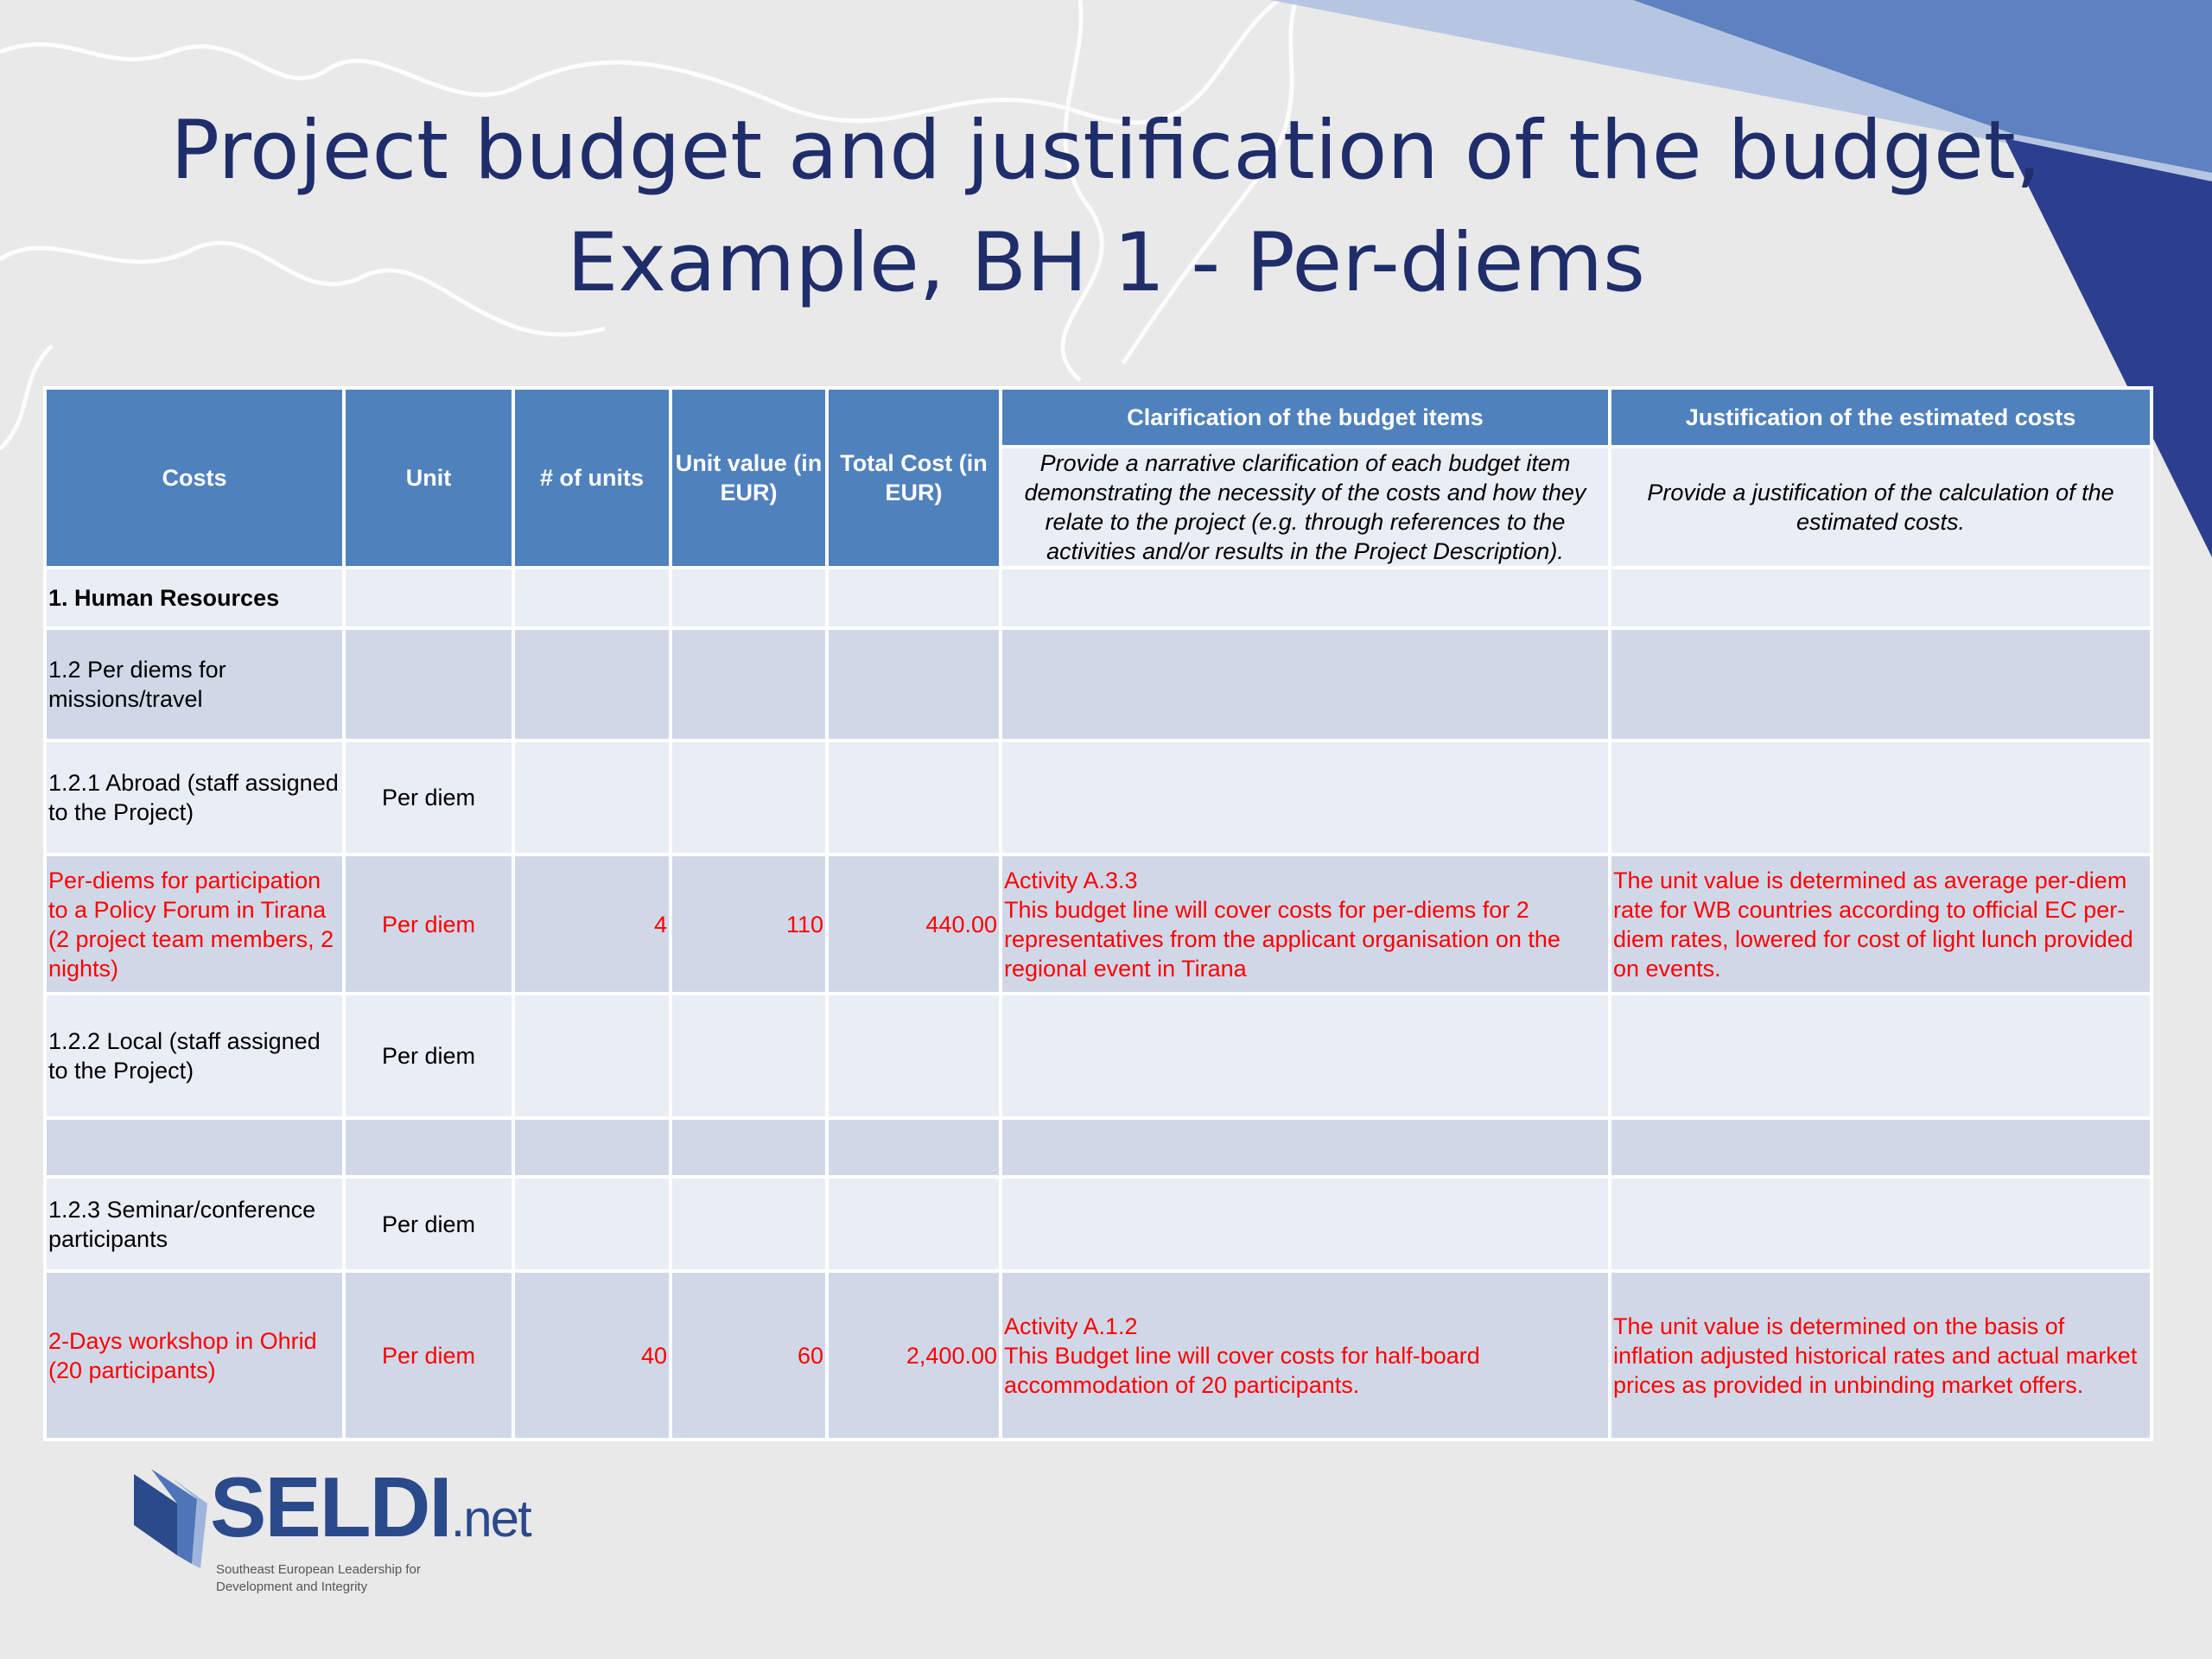  I want to click on table-cell: 4, so click(592, 924).